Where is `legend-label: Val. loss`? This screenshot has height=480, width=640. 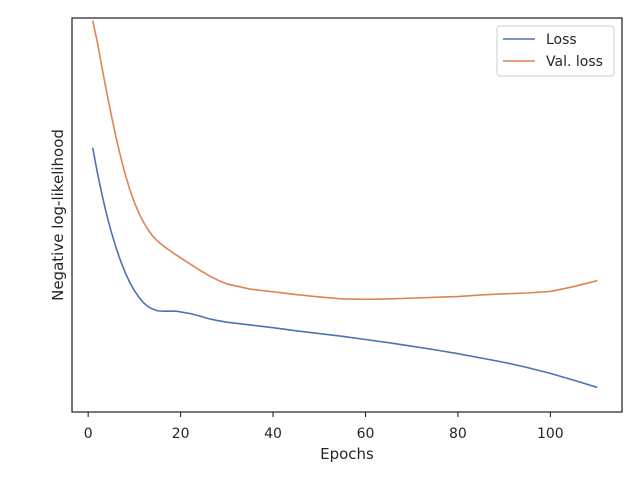 legend-label: Val. loss is located at coordinates (574, 62).